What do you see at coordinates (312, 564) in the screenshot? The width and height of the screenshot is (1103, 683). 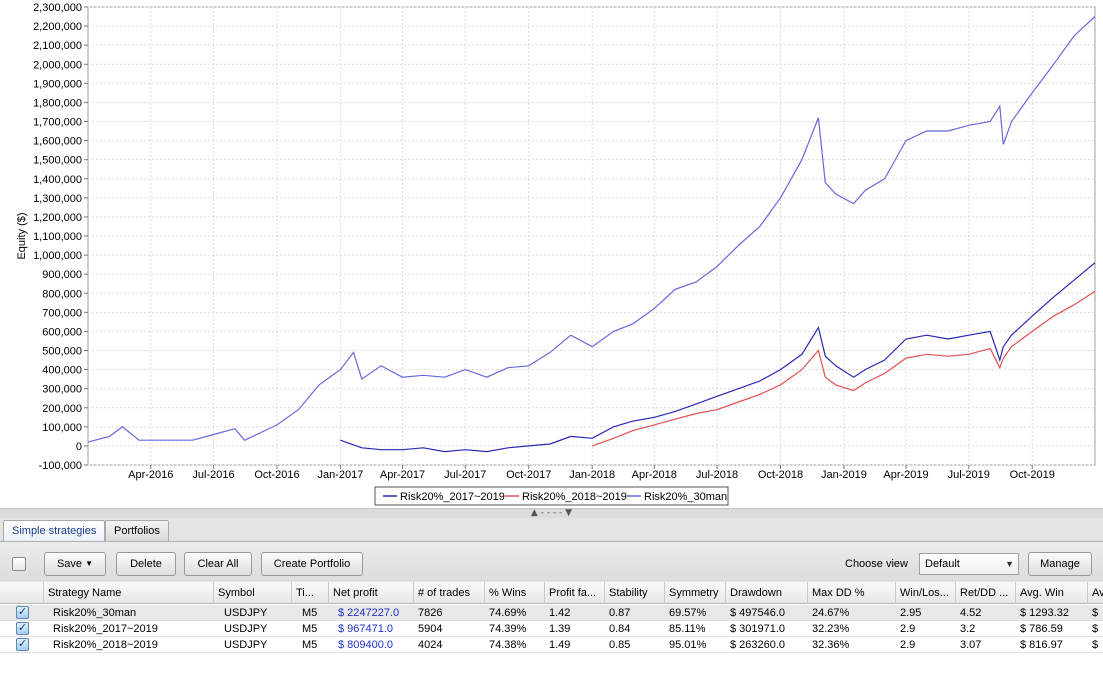 I see `create-portfolio-button: Create Portfolio` at bounding box center [312, 564].